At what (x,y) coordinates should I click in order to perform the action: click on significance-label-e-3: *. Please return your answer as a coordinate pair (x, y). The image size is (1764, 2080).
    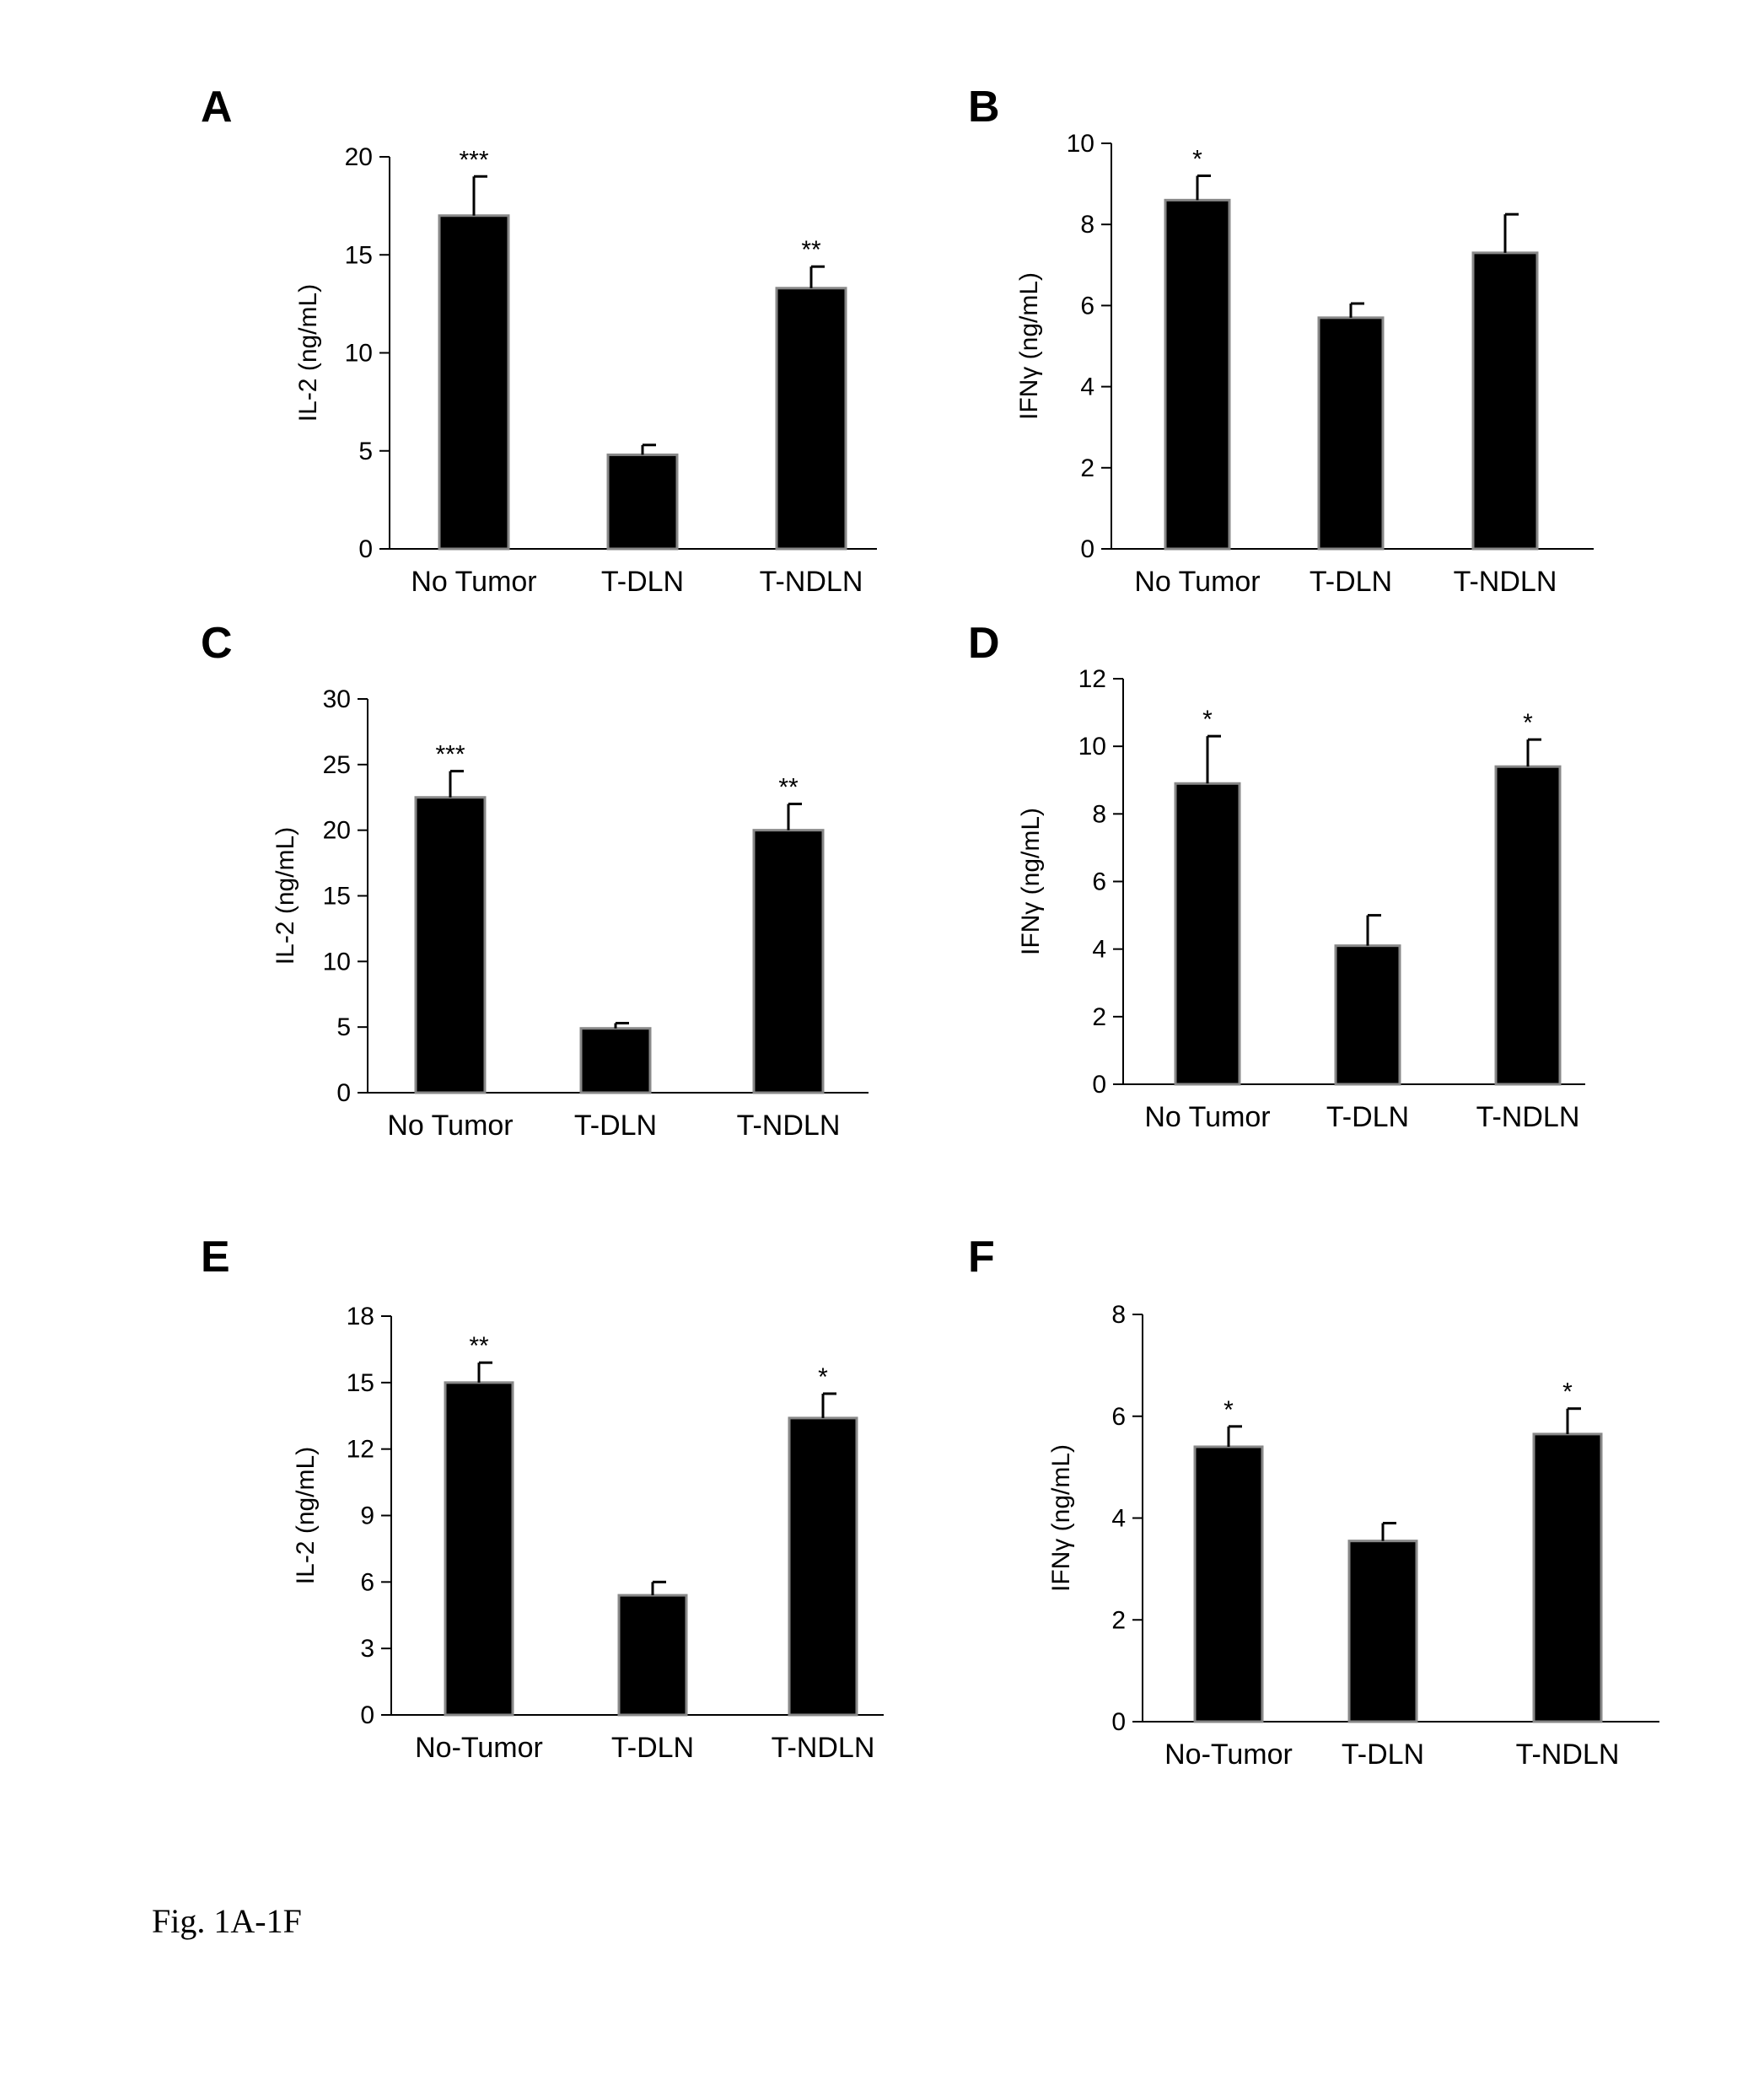
    Looking at the image, I should click on (823, 1377).